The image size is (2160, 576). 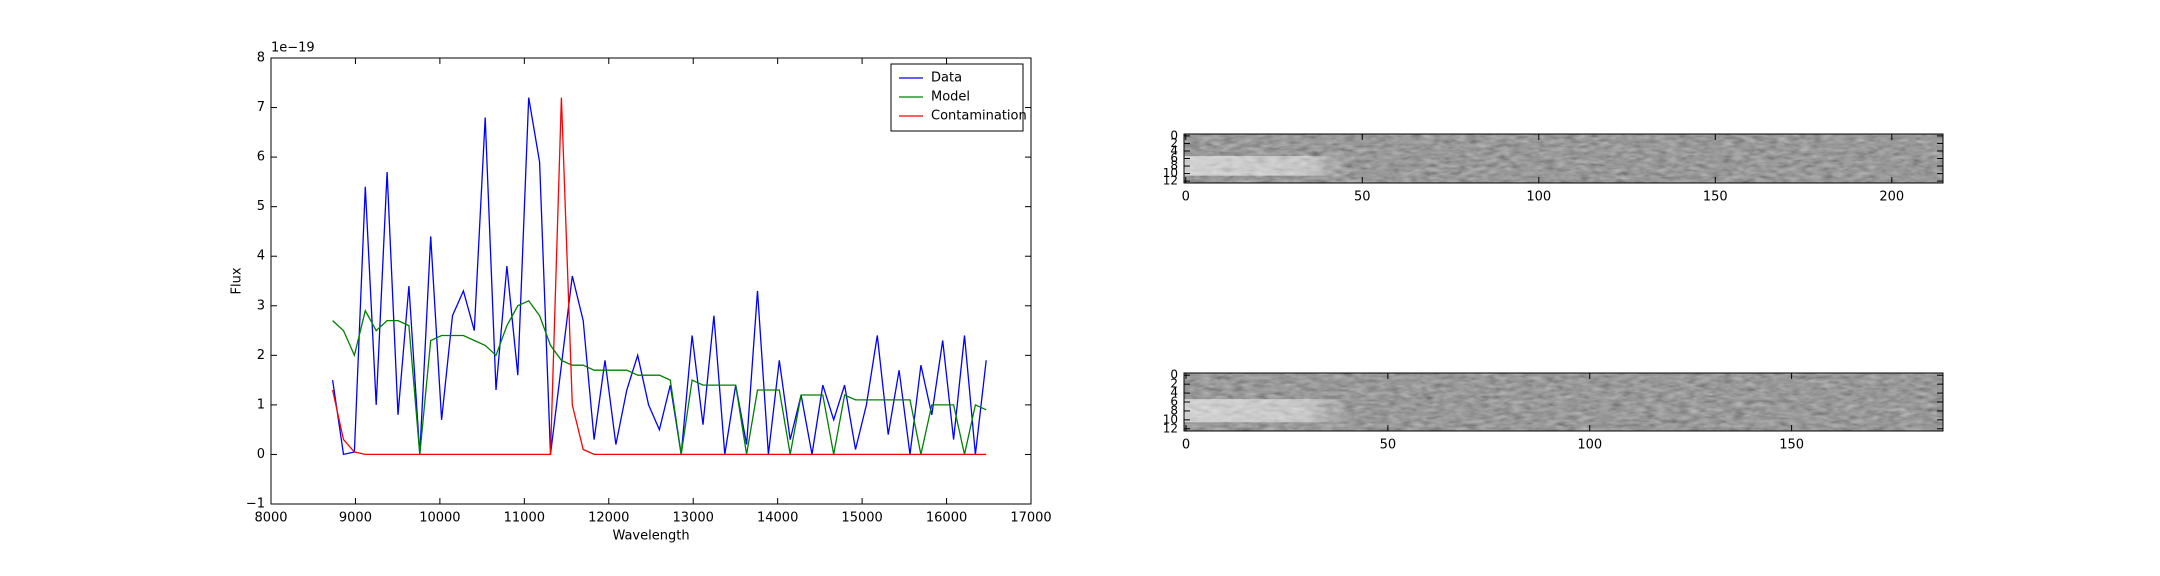 What do you see at coordinates (946, 78) in the screenshot?
I see `legend-label: Data` at bounding box center [946, 78].